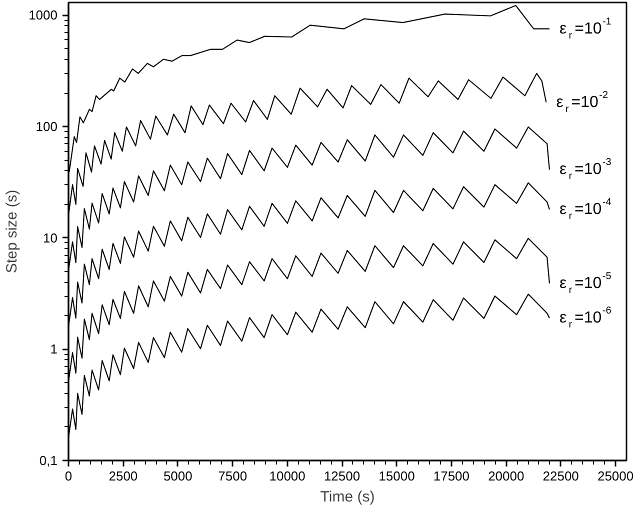 This screenshot has height=510, width=638. What do you see at coordinates (560, 476) in the screenshot?
I see `x-tick-label: 22500` at bounding box center [560, 476].